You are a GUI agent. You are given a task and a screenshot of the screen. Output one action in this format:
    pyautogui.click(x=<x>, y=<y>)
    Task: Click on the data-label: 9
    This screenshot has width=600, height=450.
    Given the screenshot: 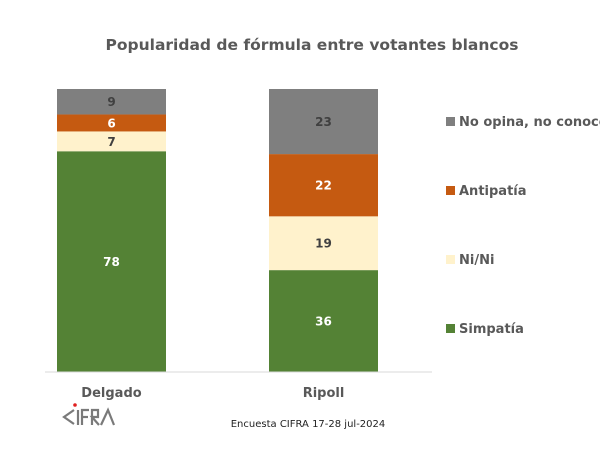 What is the action you would take?
    pyautogui.click(x=111, y=102)
    